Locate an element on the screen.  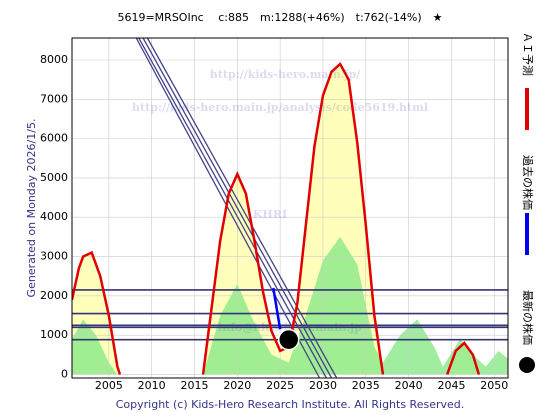
x-tick-label: 2030 is located at coordinates (323, 385).